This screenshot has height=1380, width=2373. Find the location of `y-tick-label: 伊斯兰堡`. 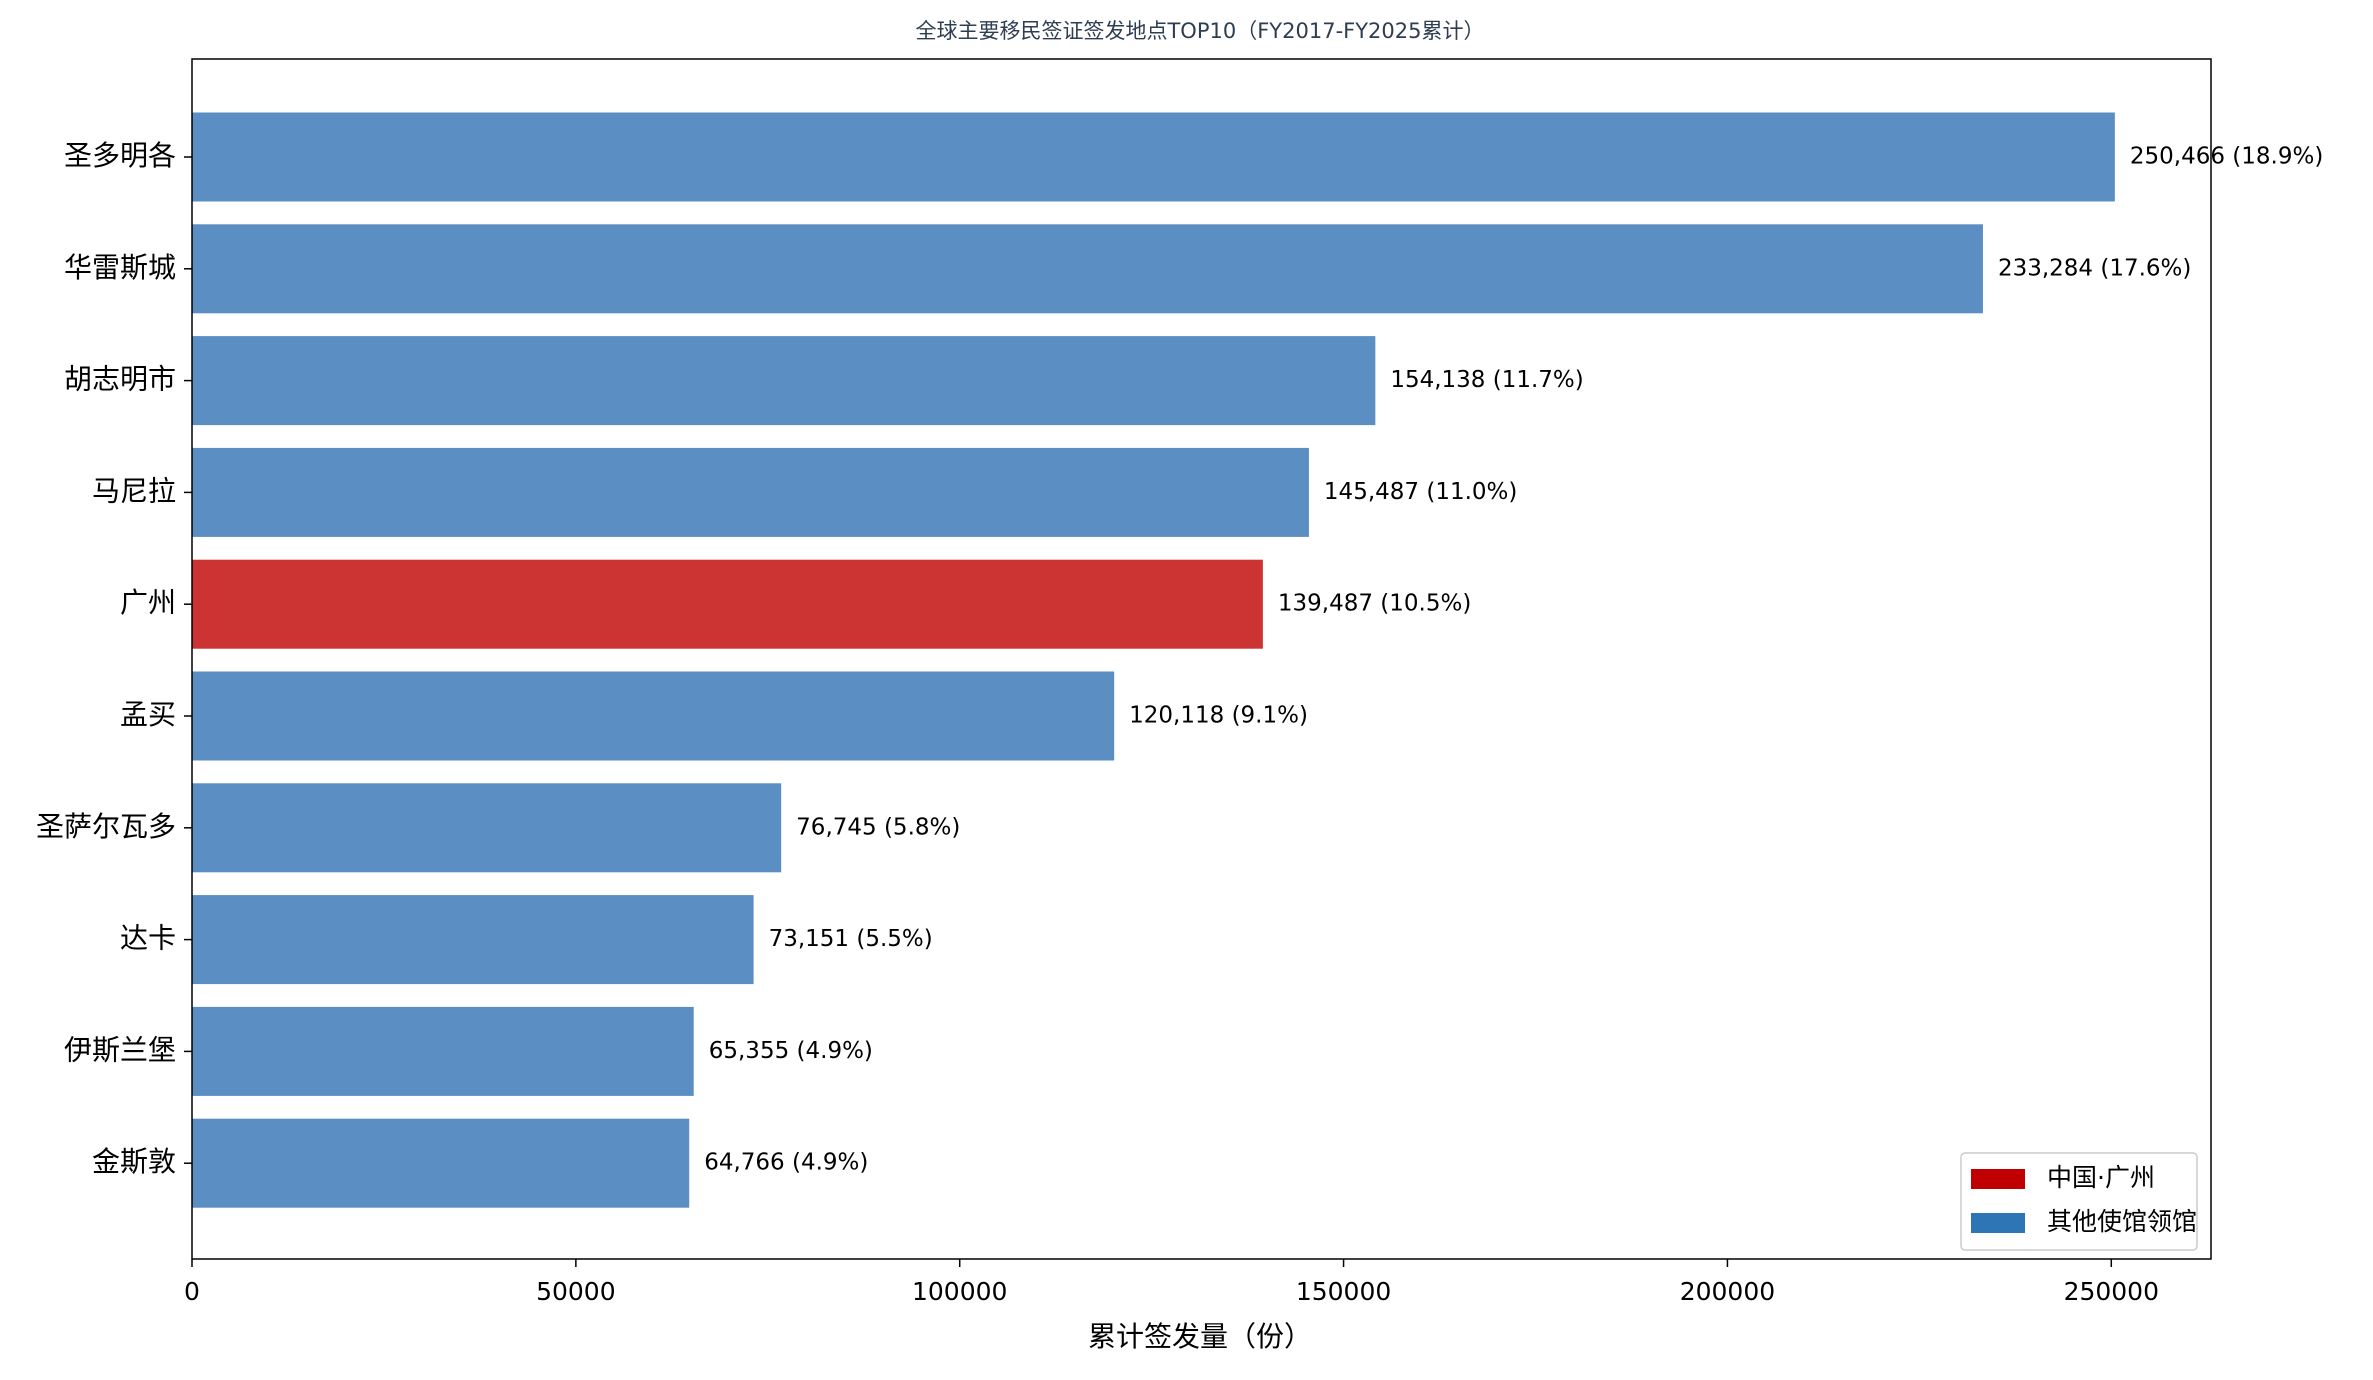

y-tick-label: 伊斯兰堡 is located at coordinates (120, 1049).